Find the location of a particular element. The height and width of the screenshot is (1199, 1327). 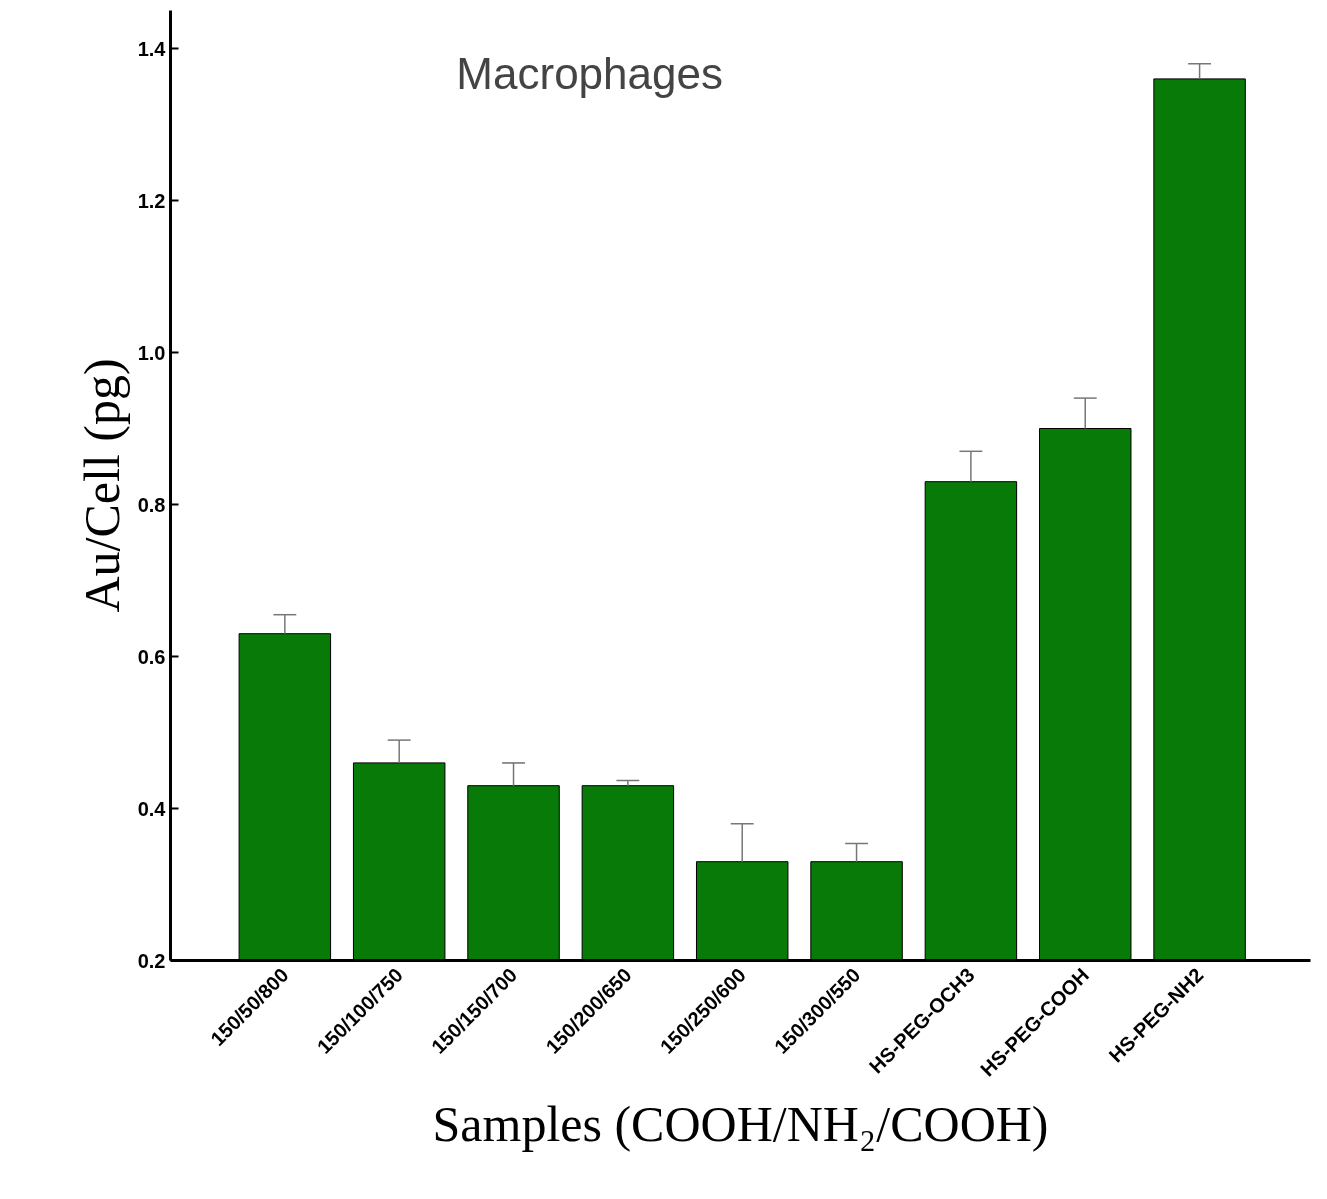

y-tick-label: 0.8 is located at coordinates (151, 504).